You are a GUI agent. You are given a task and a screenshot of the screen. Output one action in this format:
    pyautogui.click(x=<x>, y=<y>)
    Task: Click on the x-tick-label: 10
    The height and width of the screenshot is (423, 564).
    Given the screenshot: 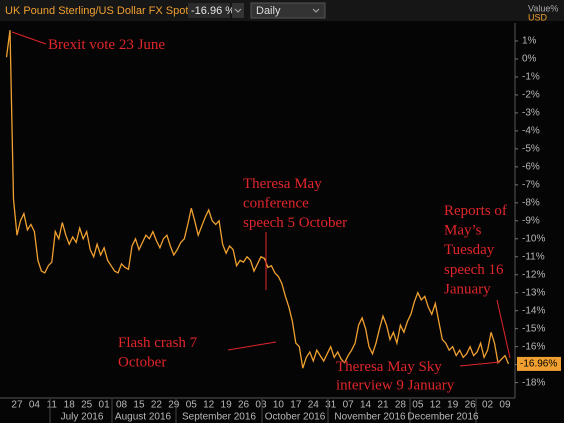 What is the action you would take?
    pyautogui.click(x=279, y=405)
    